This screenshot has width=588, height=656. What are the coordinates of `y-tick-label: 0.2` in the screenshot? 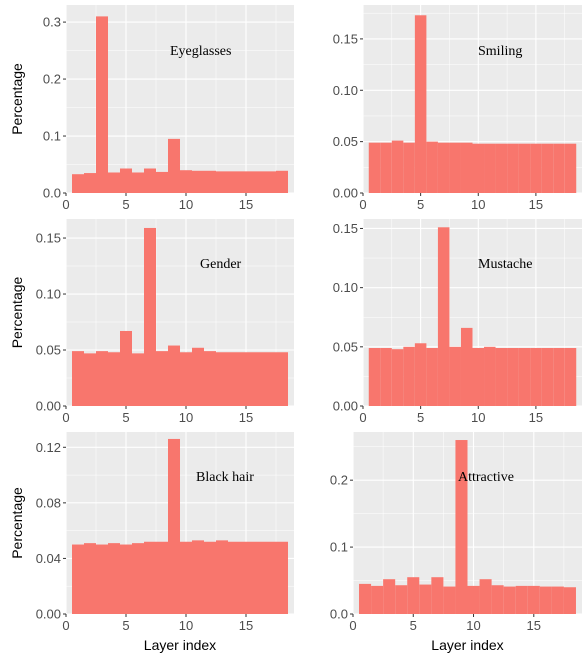 It's located at (52, 79).